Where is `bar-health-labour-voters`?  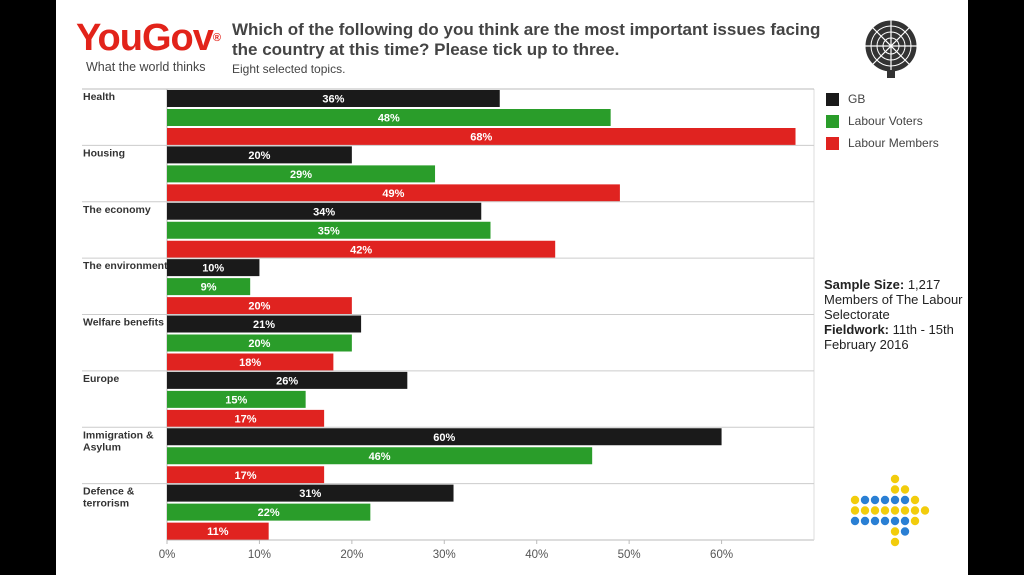 bar-health-labour-voters is located at coordinates (389, 117).